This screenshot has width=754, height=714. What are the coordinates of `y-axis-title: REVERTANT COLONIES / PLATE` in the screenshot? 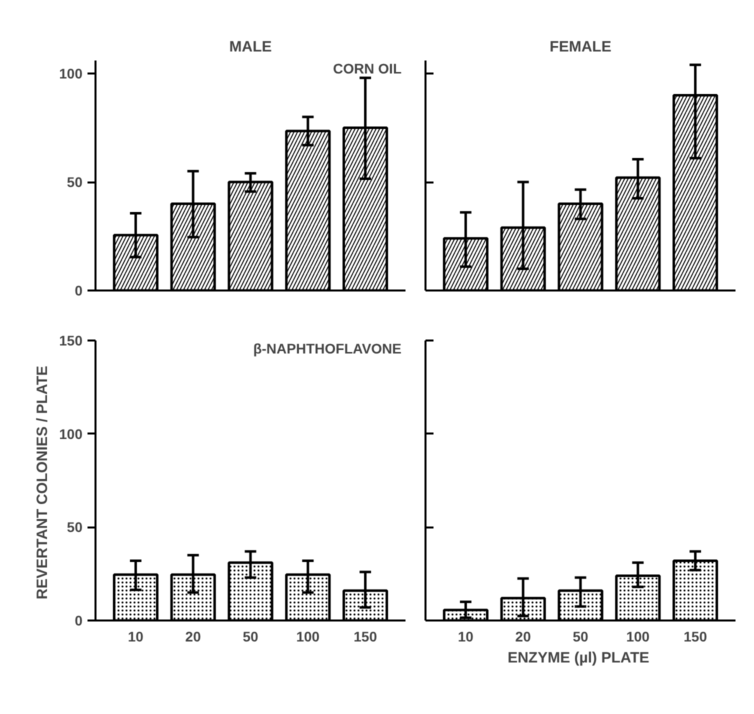 It's located at (43, 483).